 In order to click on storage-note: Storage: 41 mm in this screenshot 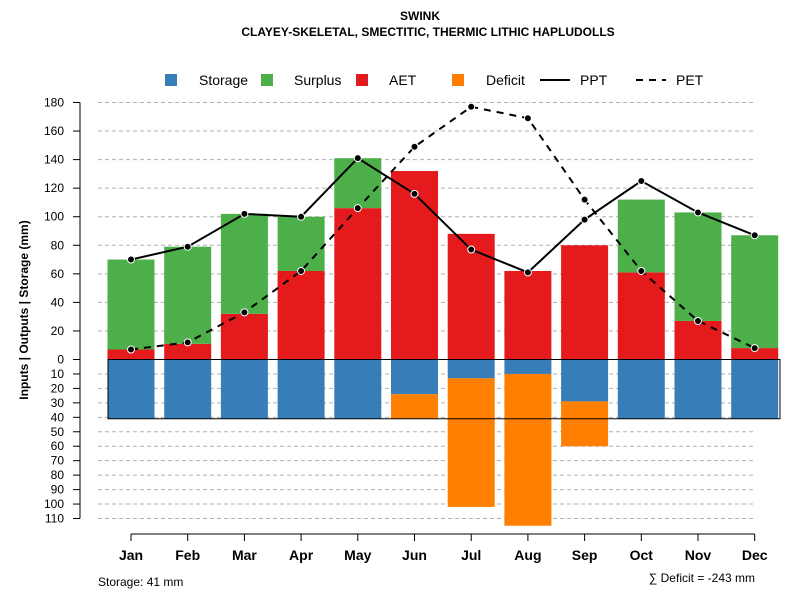, I will do `click(140, 582)`.